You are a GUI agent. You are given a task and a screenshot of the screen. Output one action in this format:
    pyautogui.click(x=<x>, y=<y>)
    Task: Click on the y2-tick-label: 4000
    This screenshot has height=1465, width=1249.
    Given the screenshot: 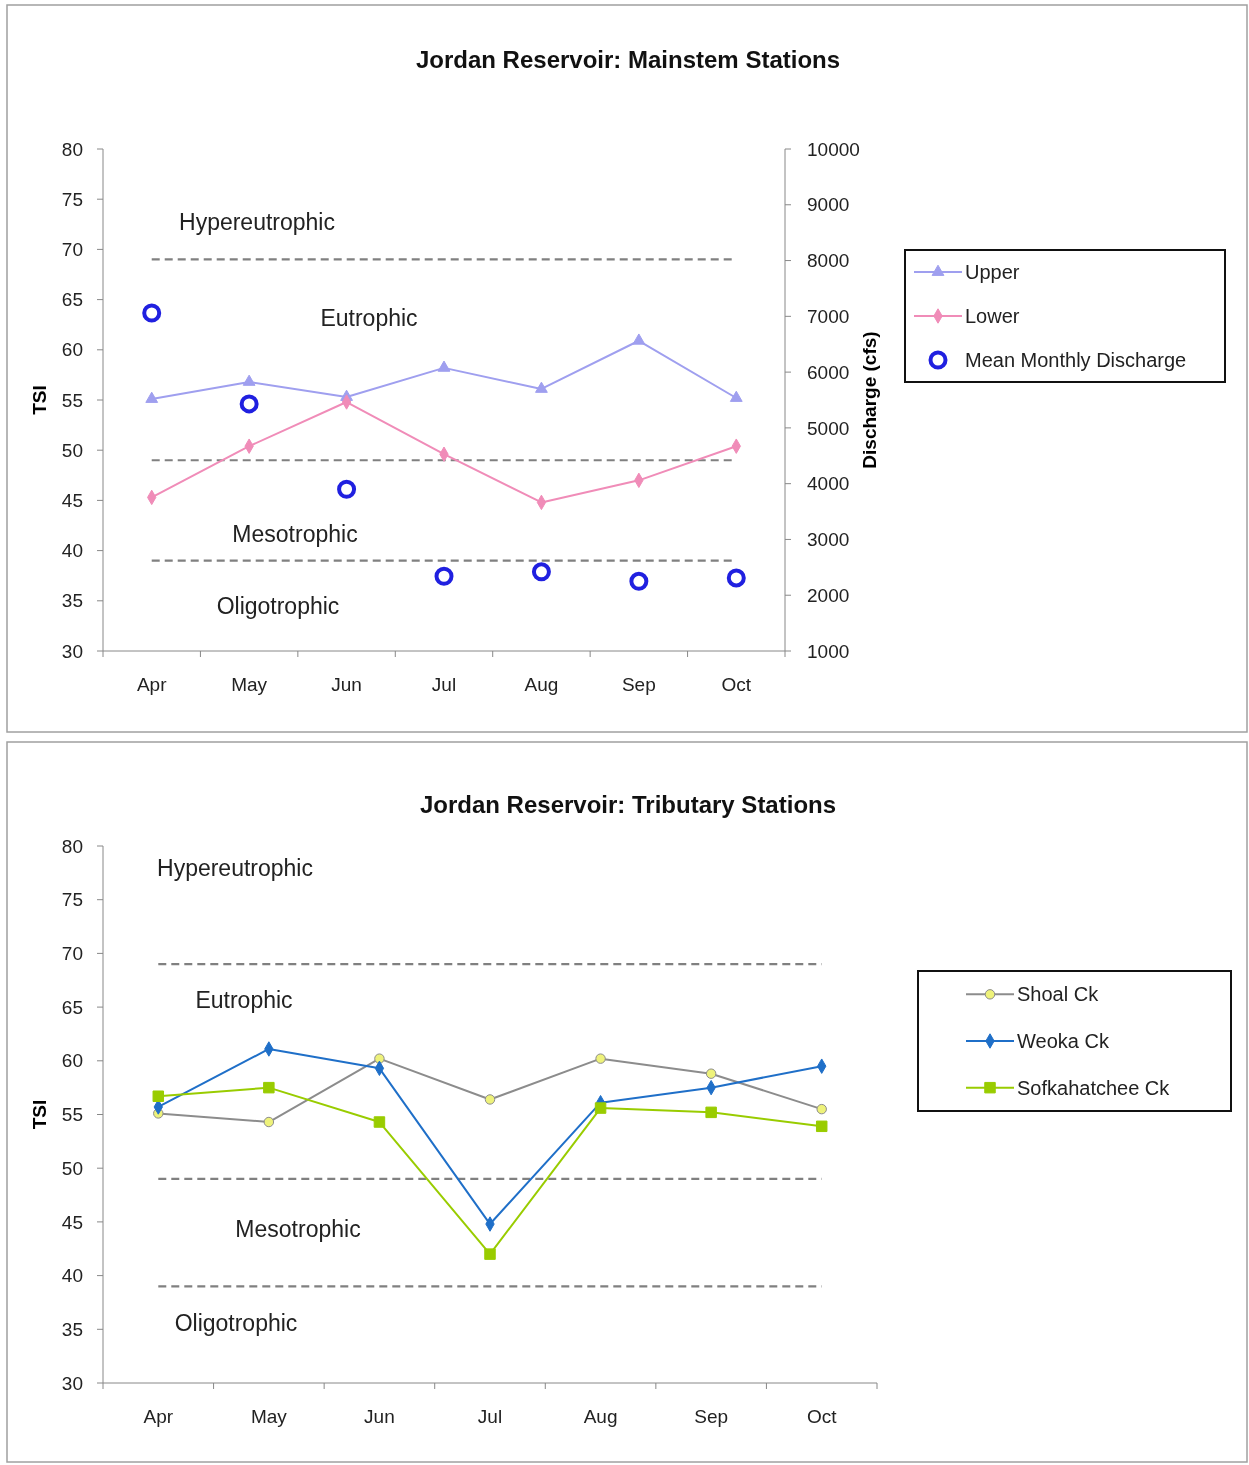 What is the action you would take?
    pyautogui.click(x=828, y=484)
    